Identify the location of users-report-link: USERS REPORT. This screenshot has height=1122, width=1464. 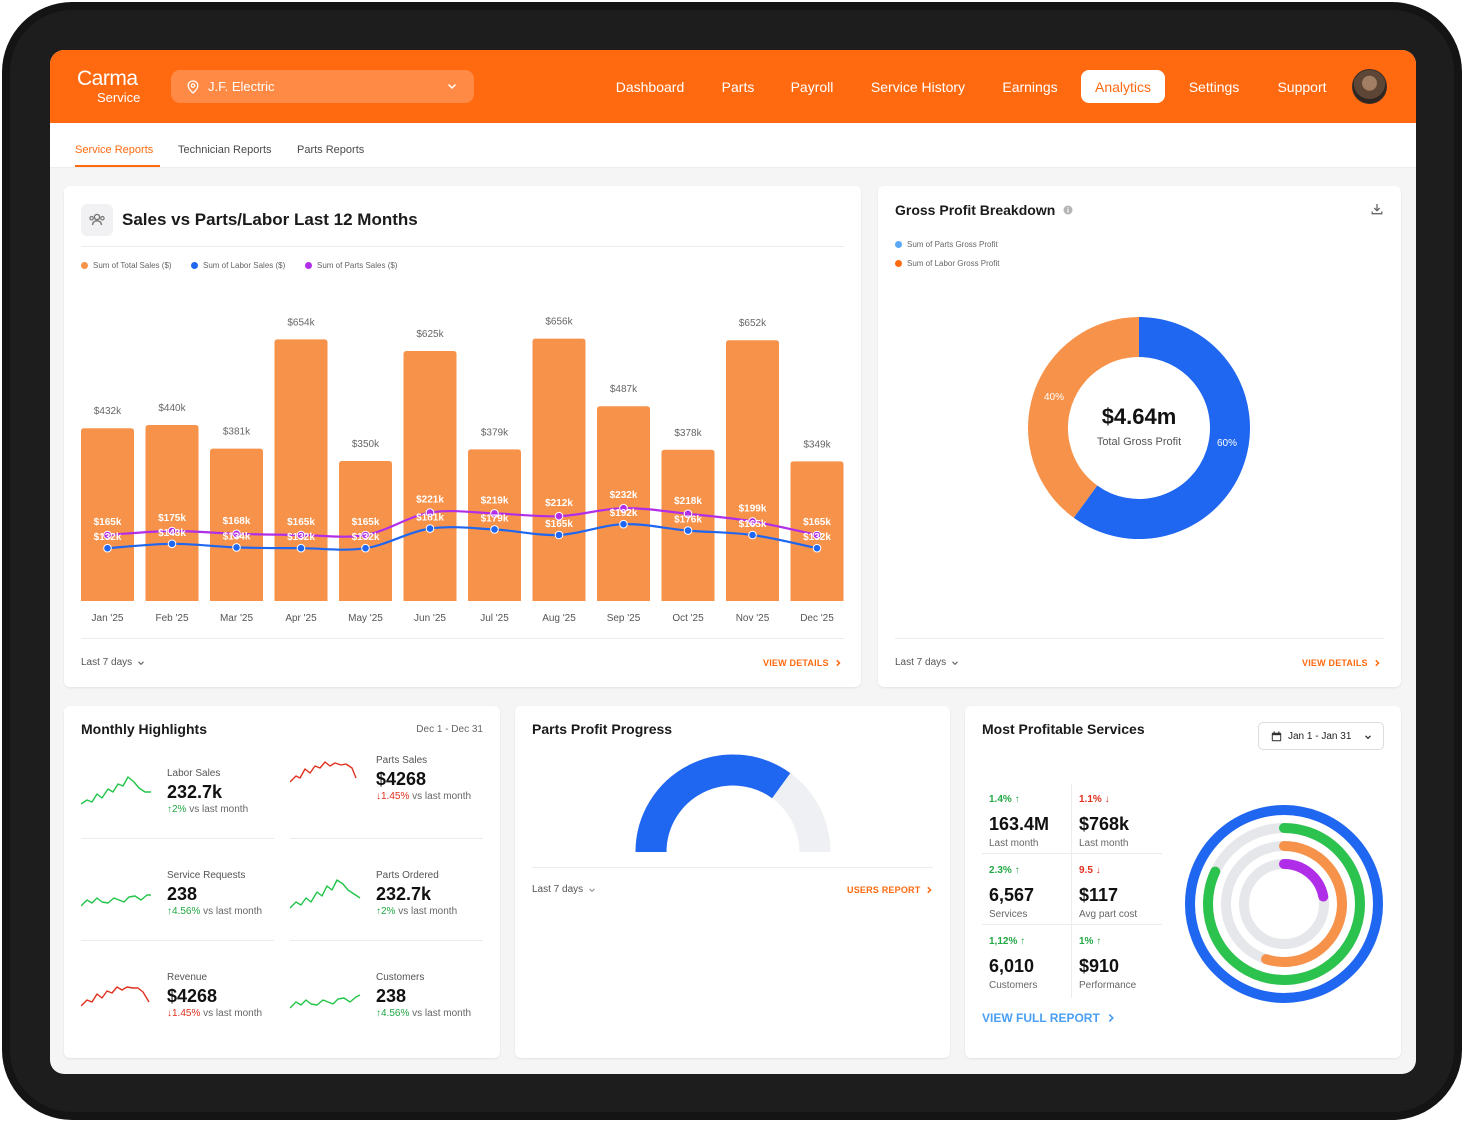
(890, 890).